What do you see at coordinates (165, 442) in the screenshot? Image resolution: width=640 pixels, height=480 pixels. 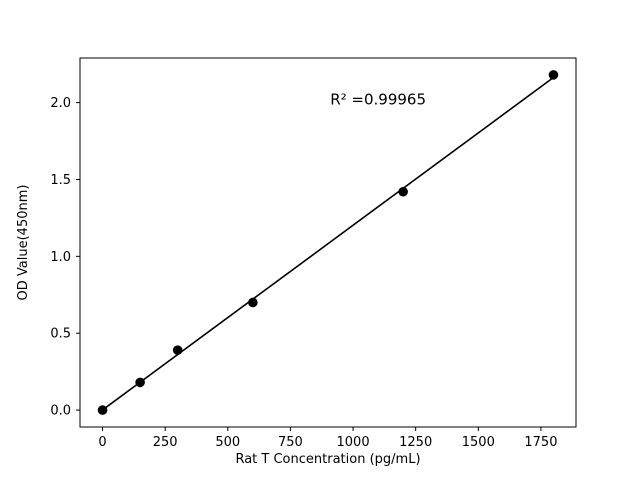 I see `x-tick-label: 250` at bounding box center [165, 442].